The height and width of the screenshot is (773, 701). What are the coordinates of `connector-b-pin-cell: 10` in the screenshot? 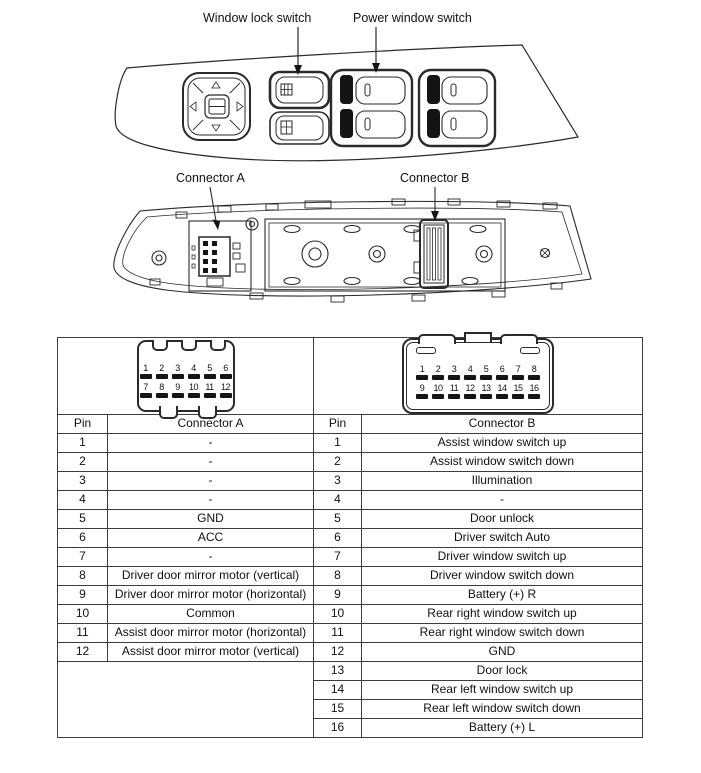 It's located at (337, 614).